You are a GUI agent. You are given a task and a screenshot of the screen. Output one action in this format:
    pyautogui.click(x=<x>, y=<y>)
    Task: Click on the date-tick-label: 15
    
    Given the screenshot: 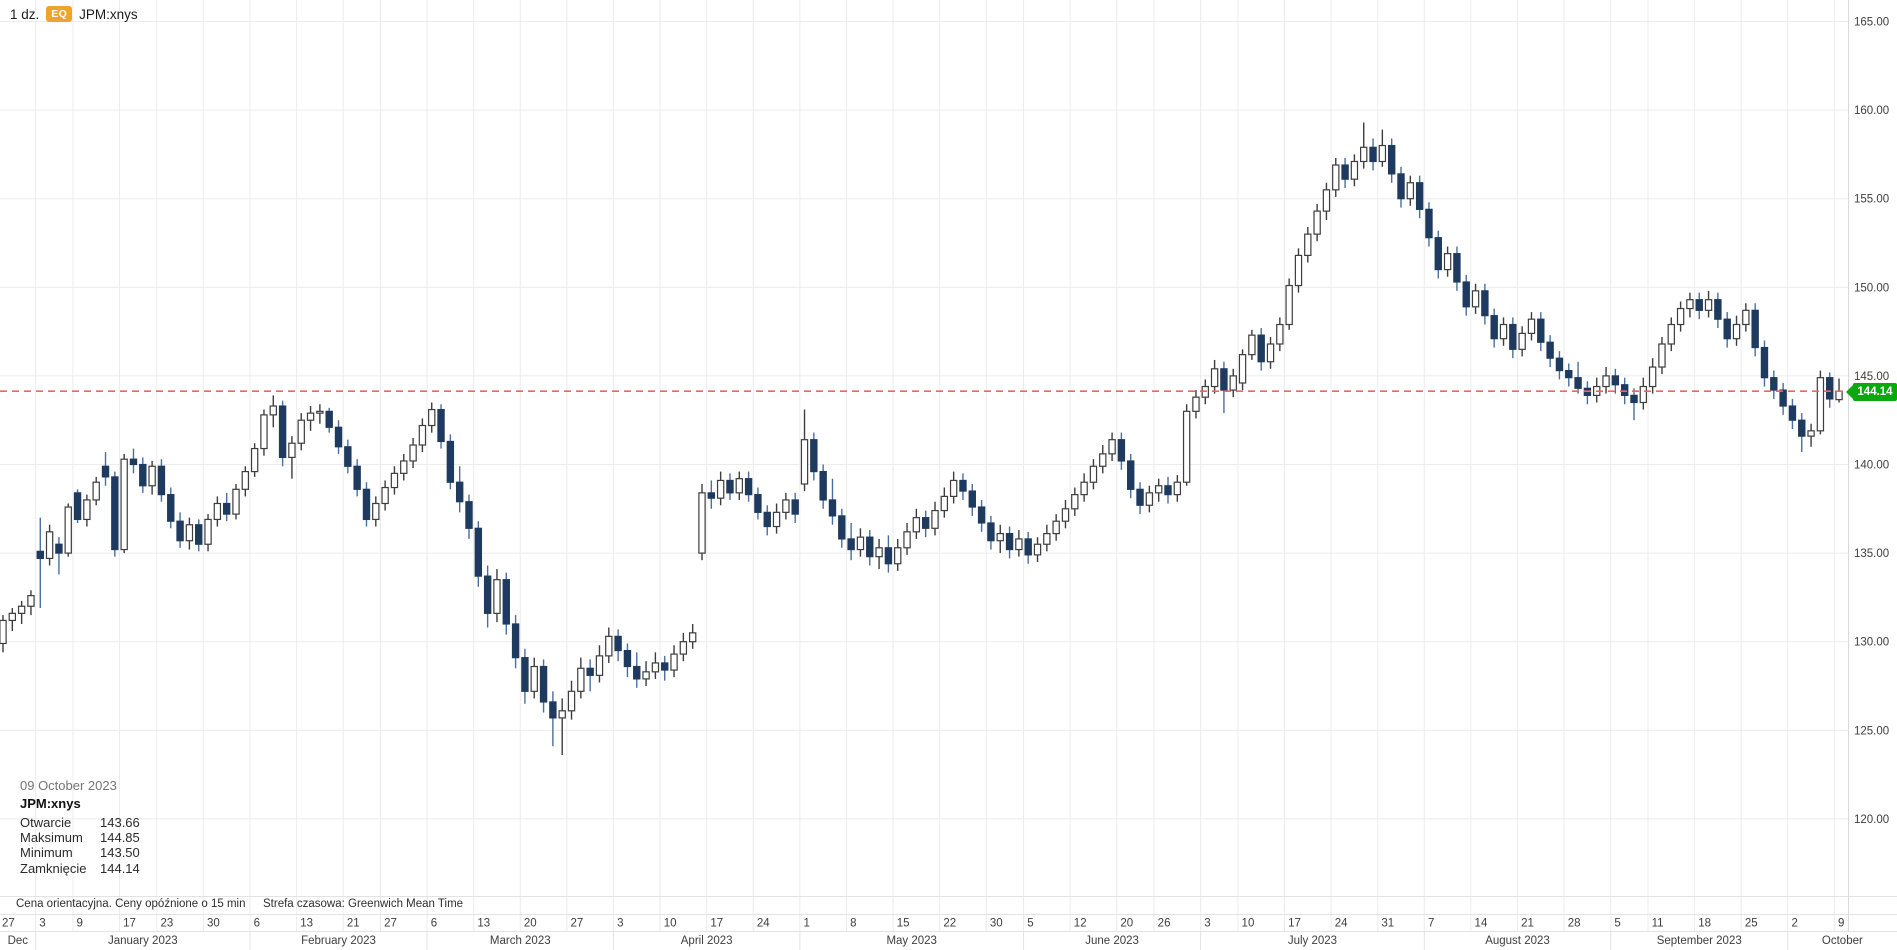 What is the action you would take?
    pyautogui.click(x=903, y=924)
    